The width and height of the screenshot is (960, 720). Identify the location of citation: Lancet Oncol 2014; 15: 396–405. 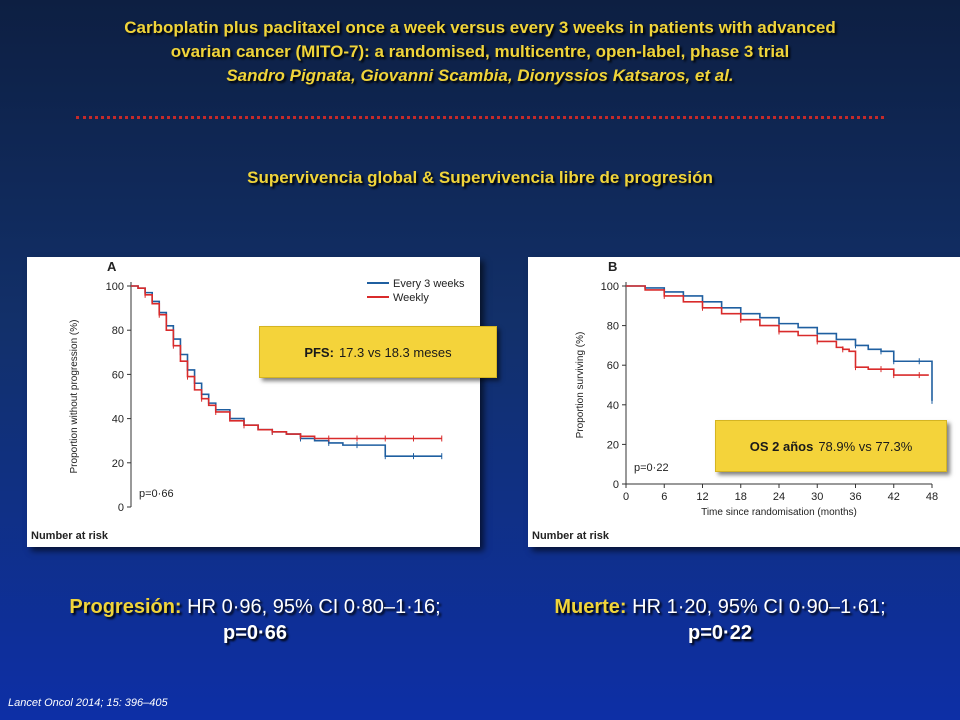
(88, 703).